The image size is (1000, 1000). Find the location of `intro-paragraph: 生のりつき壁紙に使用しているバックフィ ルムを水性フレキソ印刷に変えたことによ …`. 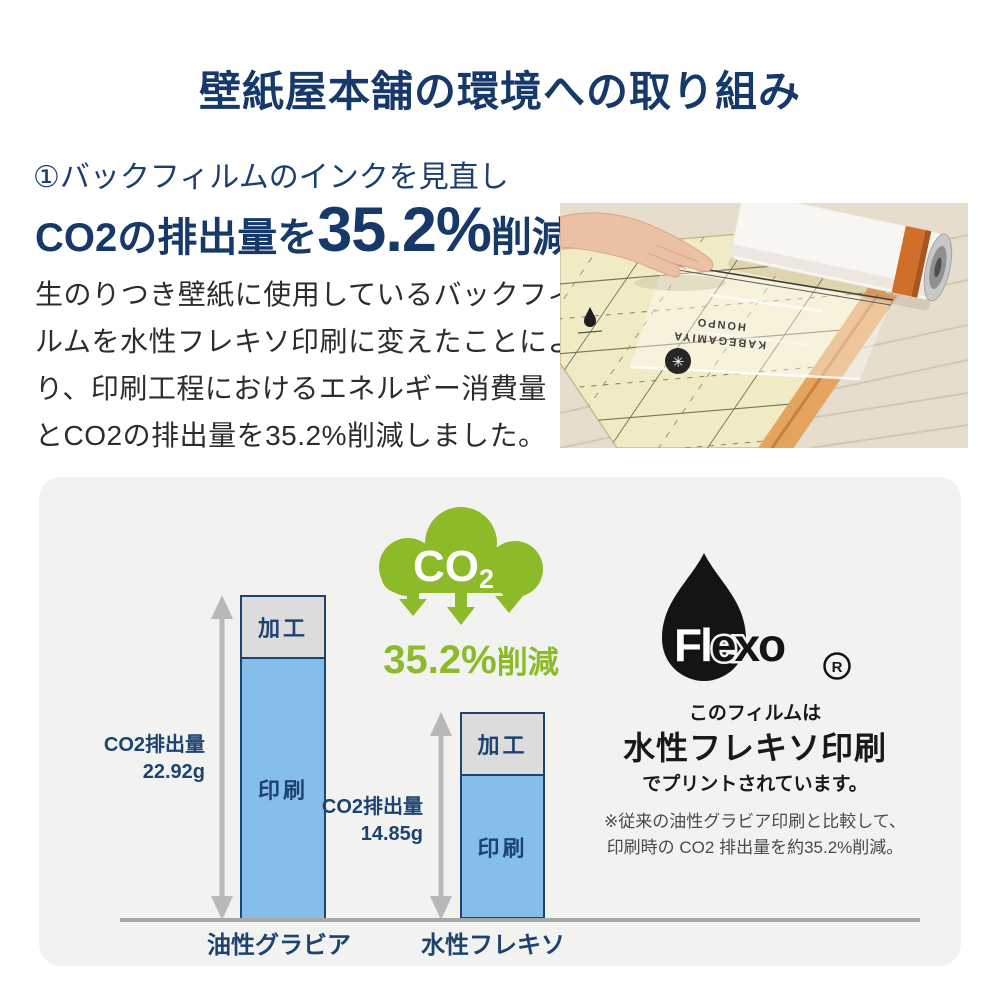

intro-paragraph: 生のりつき壁紙に使用しているバックフィ ルムを水性フレキソ印刷に変えたことによ … is located at coordinates (305, 365).